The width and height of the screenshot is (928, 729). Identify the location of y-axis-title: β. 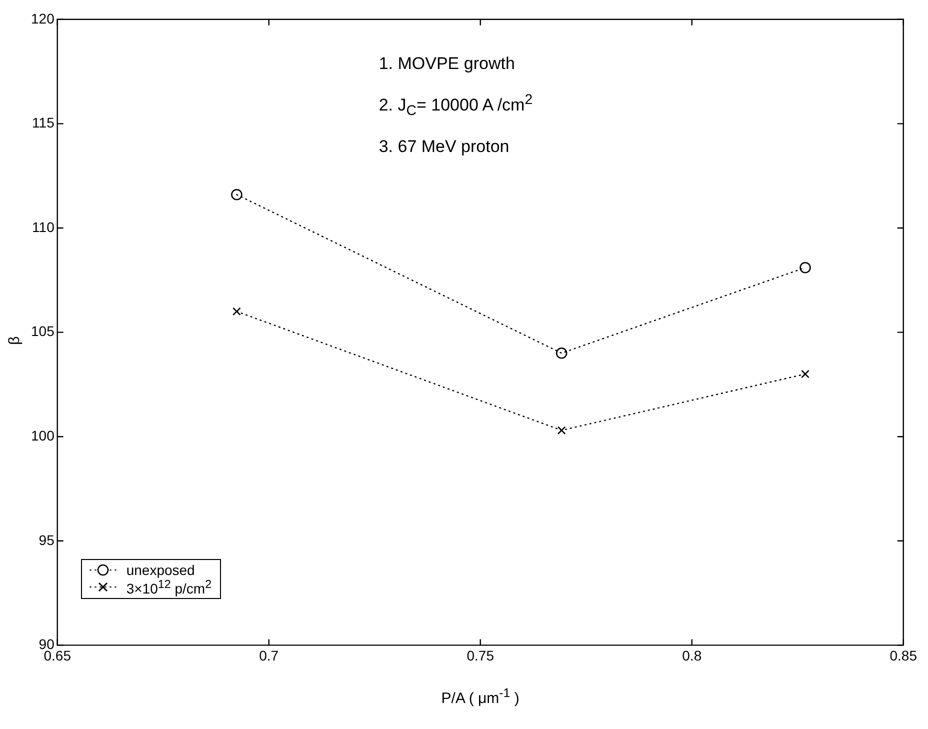
(14, 341).